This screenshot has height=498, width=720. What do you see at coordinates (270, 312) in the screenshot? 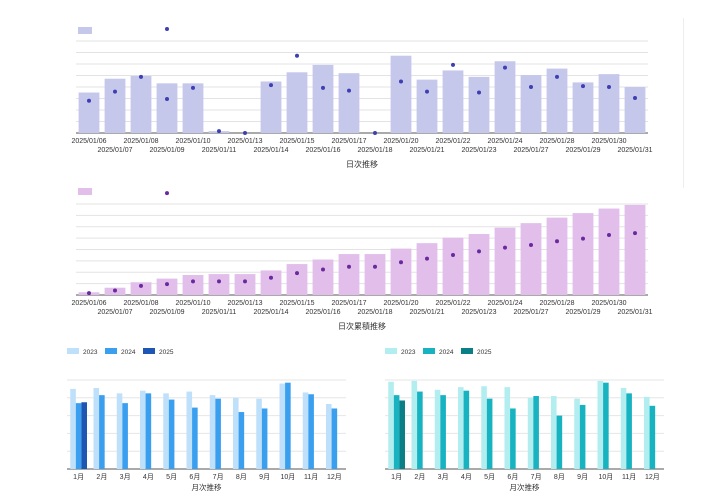
I see `x-tick-label: 2025/01/14` at bounding box center [270, 312].